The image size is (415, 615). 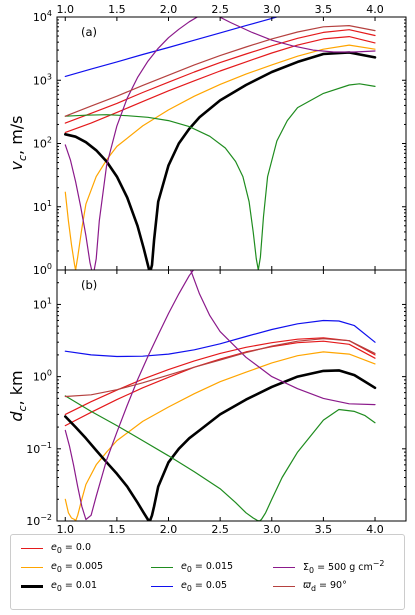 I want to click on legend-item-sigma0: Σ0 = 500 g cm−2, so click(x=328, y=567).